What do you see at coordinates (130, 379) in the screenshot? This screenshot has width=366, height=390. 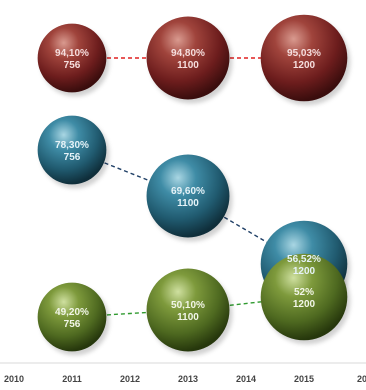 I see `x-tick-label-2012: 2012` at bounding box center [130, 379].